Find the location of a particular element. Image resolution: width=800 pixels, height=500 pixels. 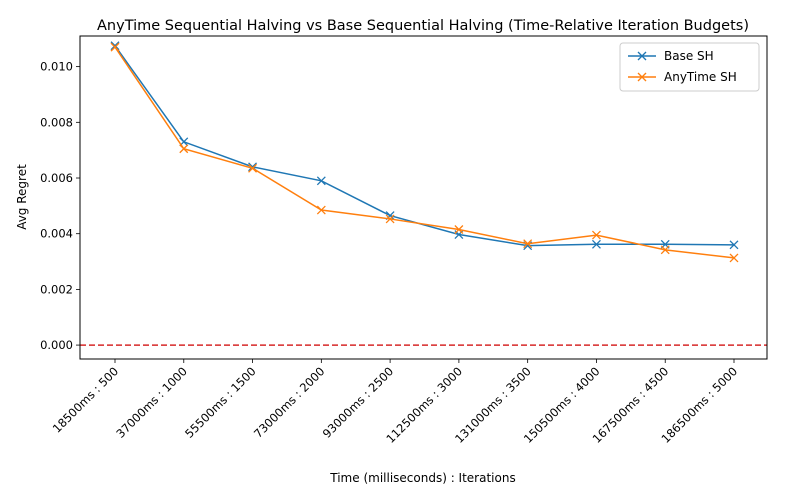

x-tick-label: 18500ms : 500 is located at coordinates (85, 399).